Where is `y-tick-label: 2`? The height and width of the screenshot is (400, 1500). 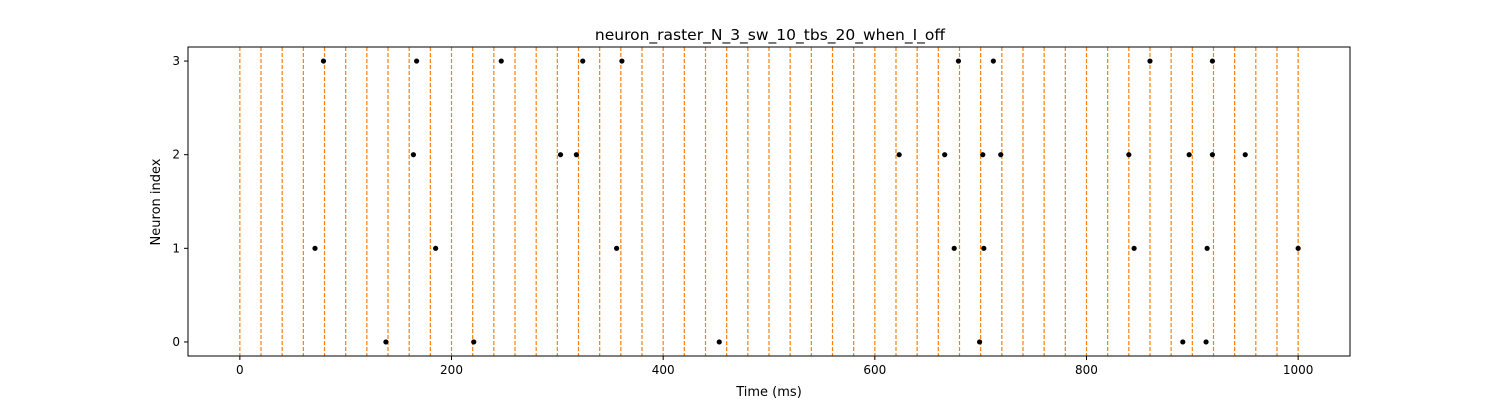 y-tick-label: 2 is located at coordinates (176, 155).